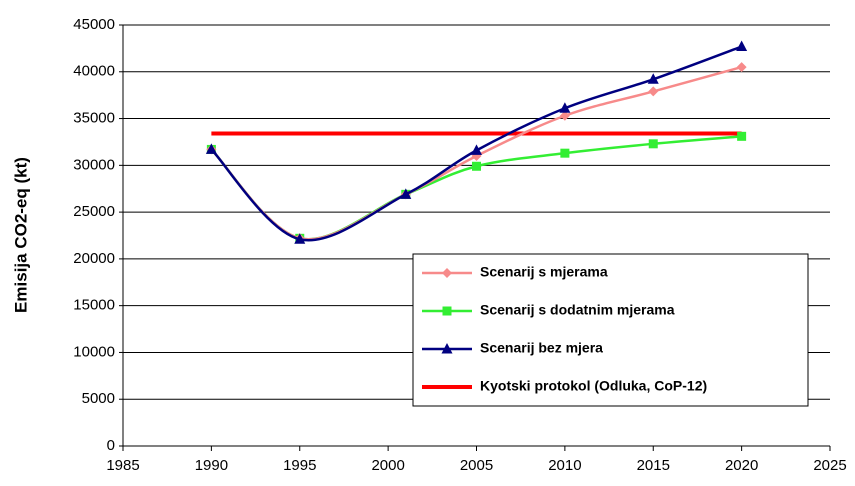 The image size is (855, 486). Describe the element at coordinates (564, 465) in the screenshot. I see `x-tick-label: 2010` at that location.